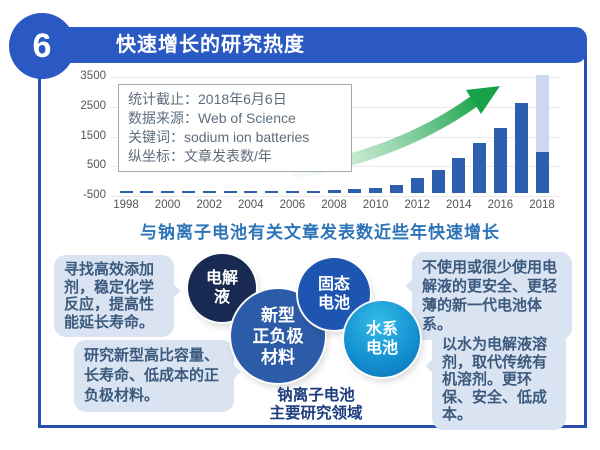  I want to click on note-electrolyte: 寻找高效添加剂，稳定化学反应，提高性能延长寿命。, so click(114, 296).